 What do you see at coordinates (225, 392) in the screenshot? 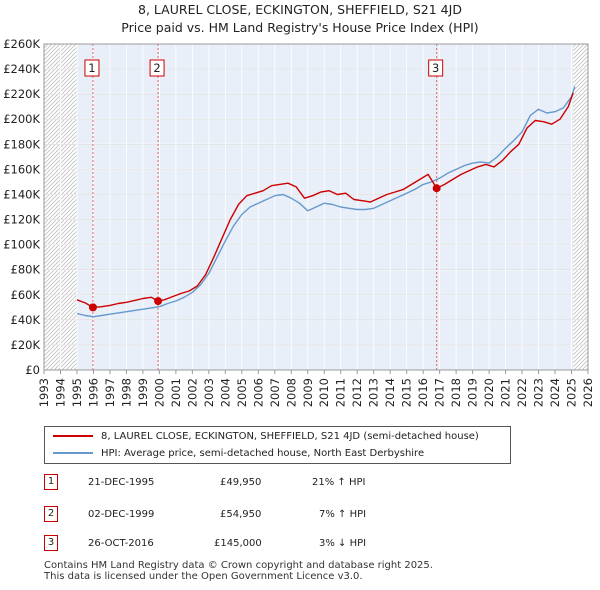
I see `x-tick-label: 2004` at bounding box center [225, 392].